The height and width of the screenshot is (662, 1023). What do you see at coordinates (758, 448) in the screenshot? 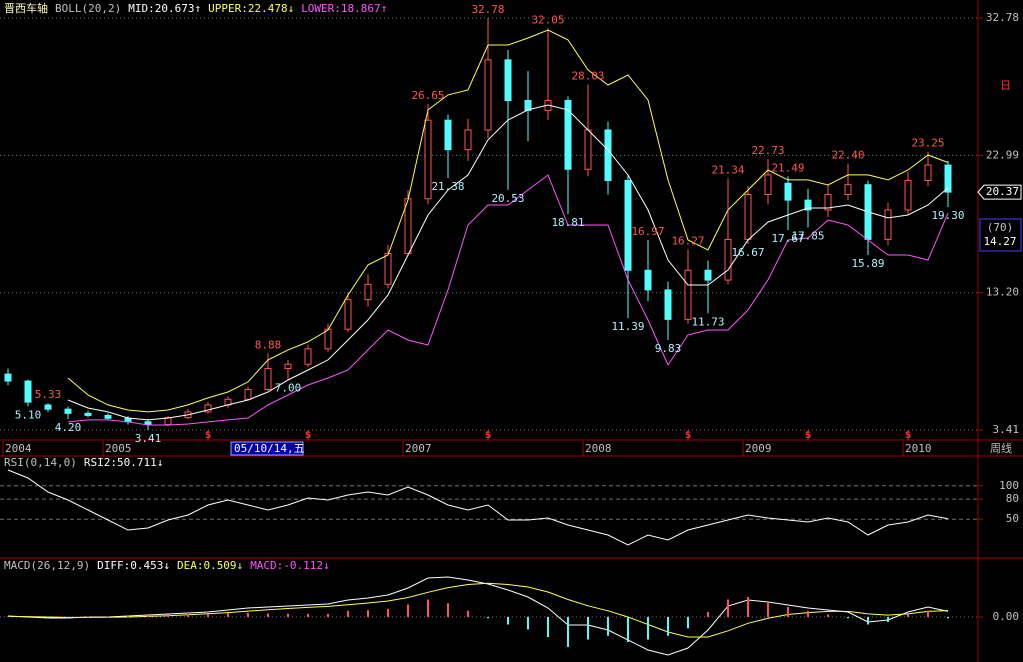
I see `x-tick-label: 2009` at bounding box center [758, 448].